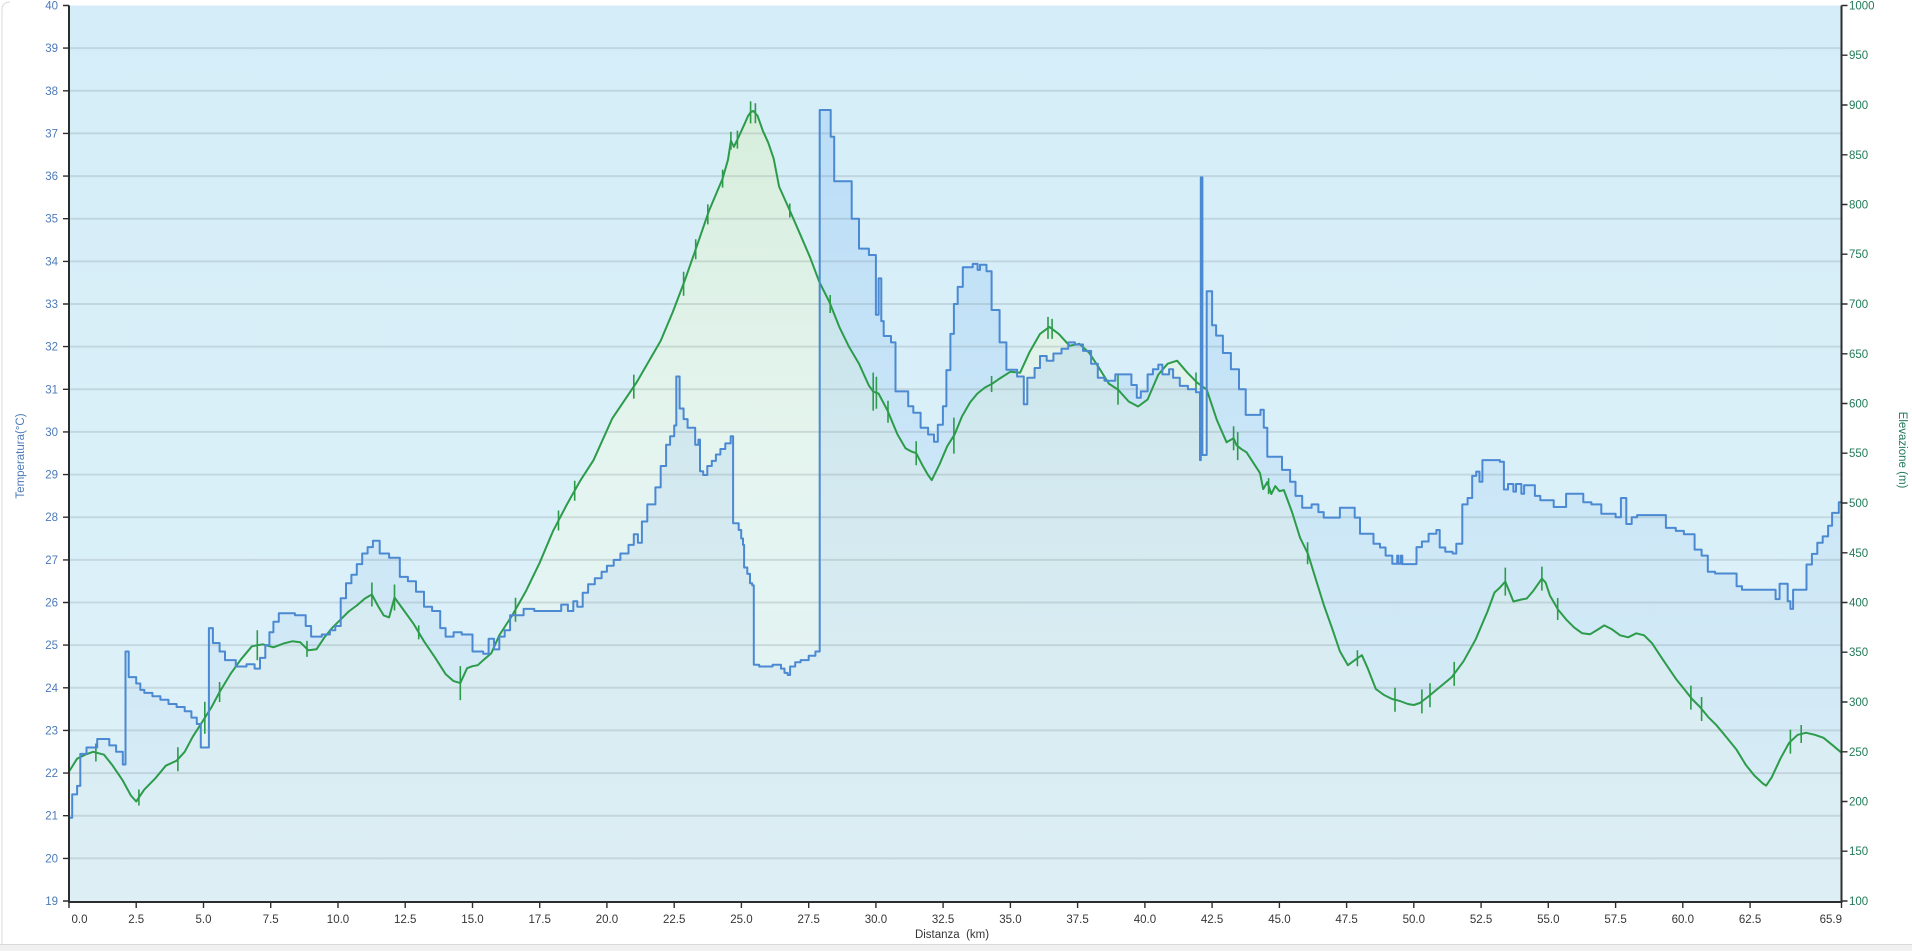  What do you see at coordinates (51, 348) in the screenshot?
I see `svg-text: 32` at bounding box center [51, 348].